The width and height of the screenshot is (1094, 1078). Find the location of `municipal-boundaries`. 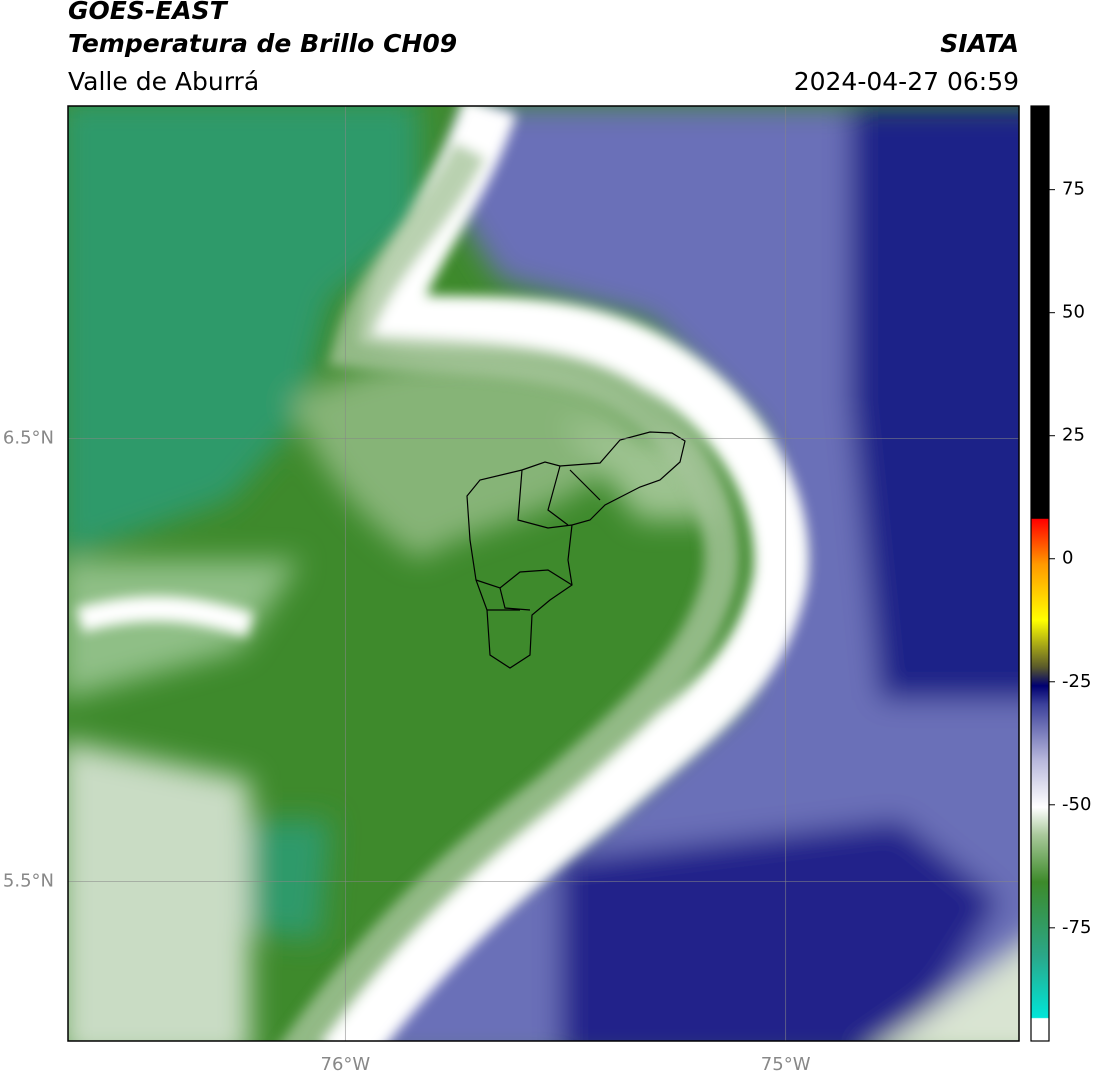

municipal-boundaries is located at coordinates (576, 550).